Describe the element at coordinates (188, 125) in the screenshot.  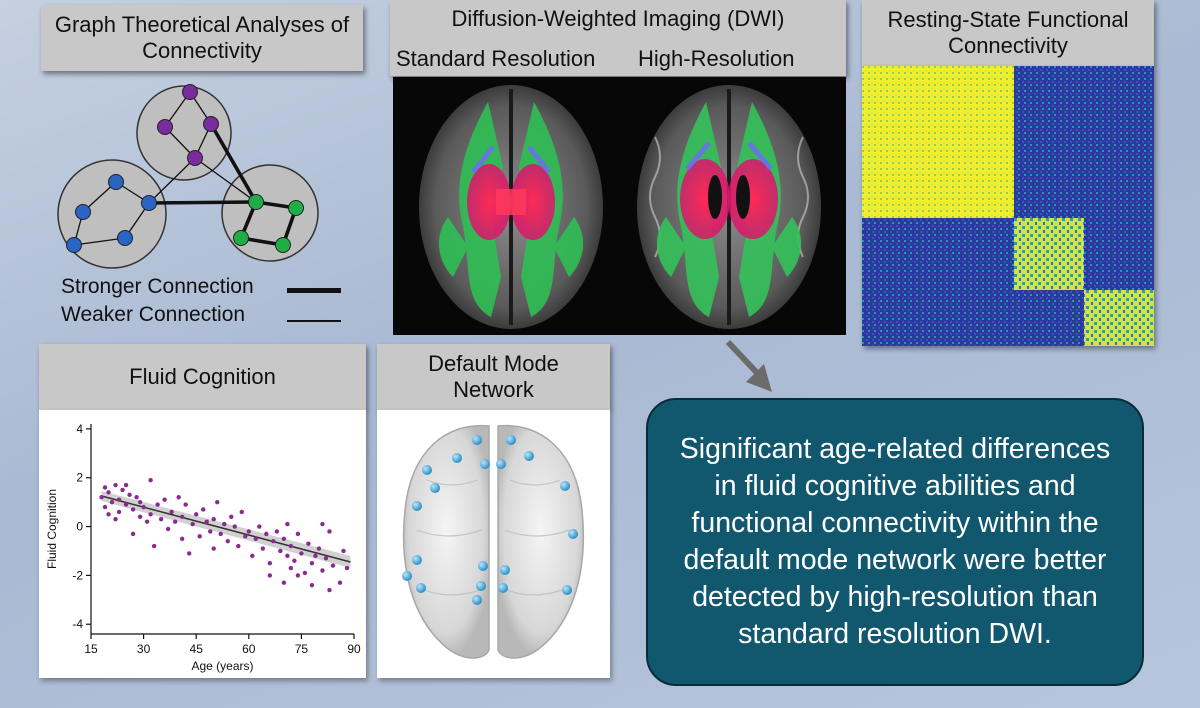
I see `purple-nodes` at that location.